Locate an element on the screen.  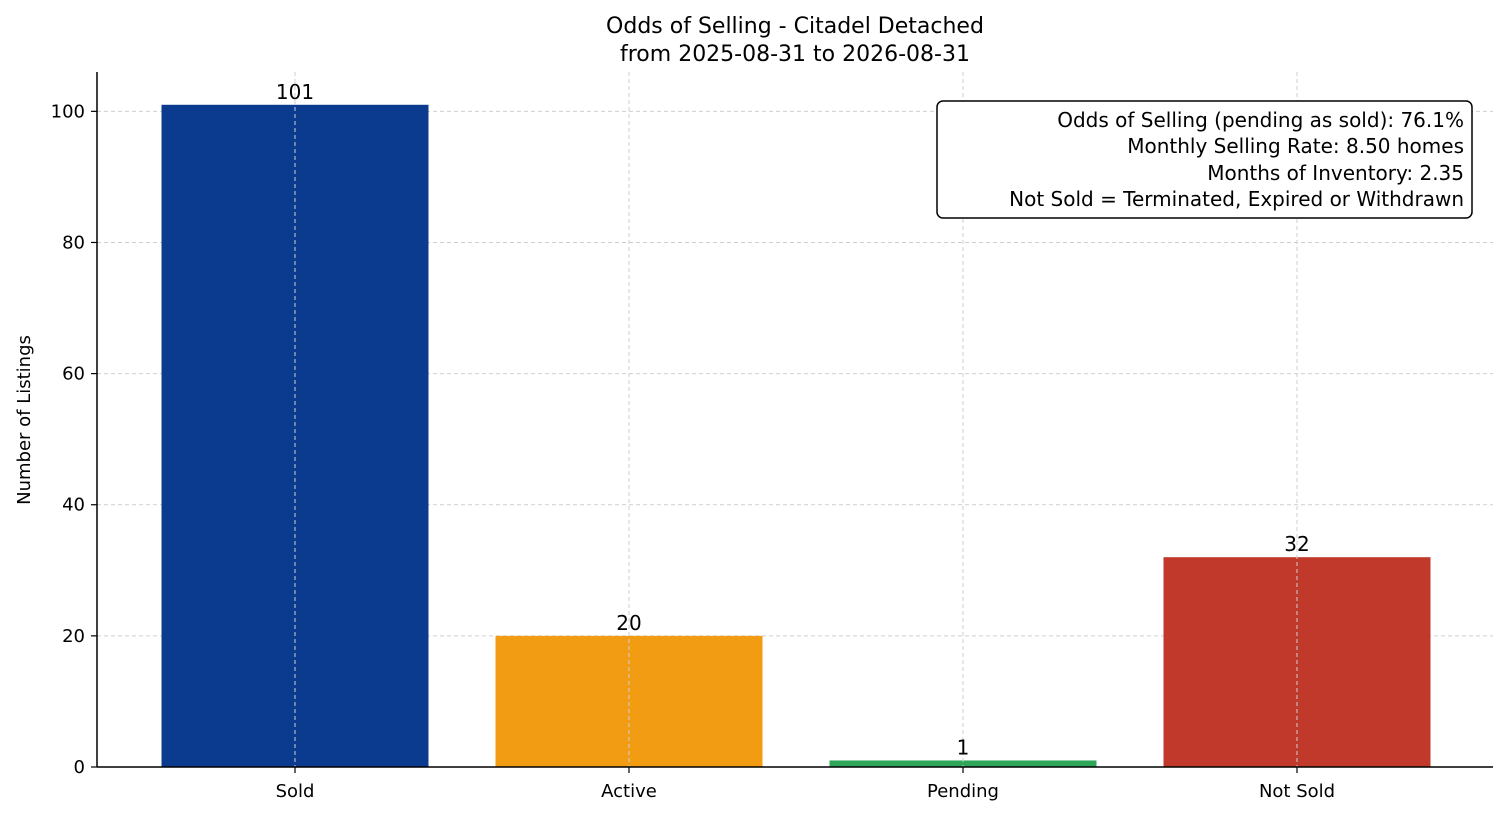
bar-pending is located at coordinates (963, 763).